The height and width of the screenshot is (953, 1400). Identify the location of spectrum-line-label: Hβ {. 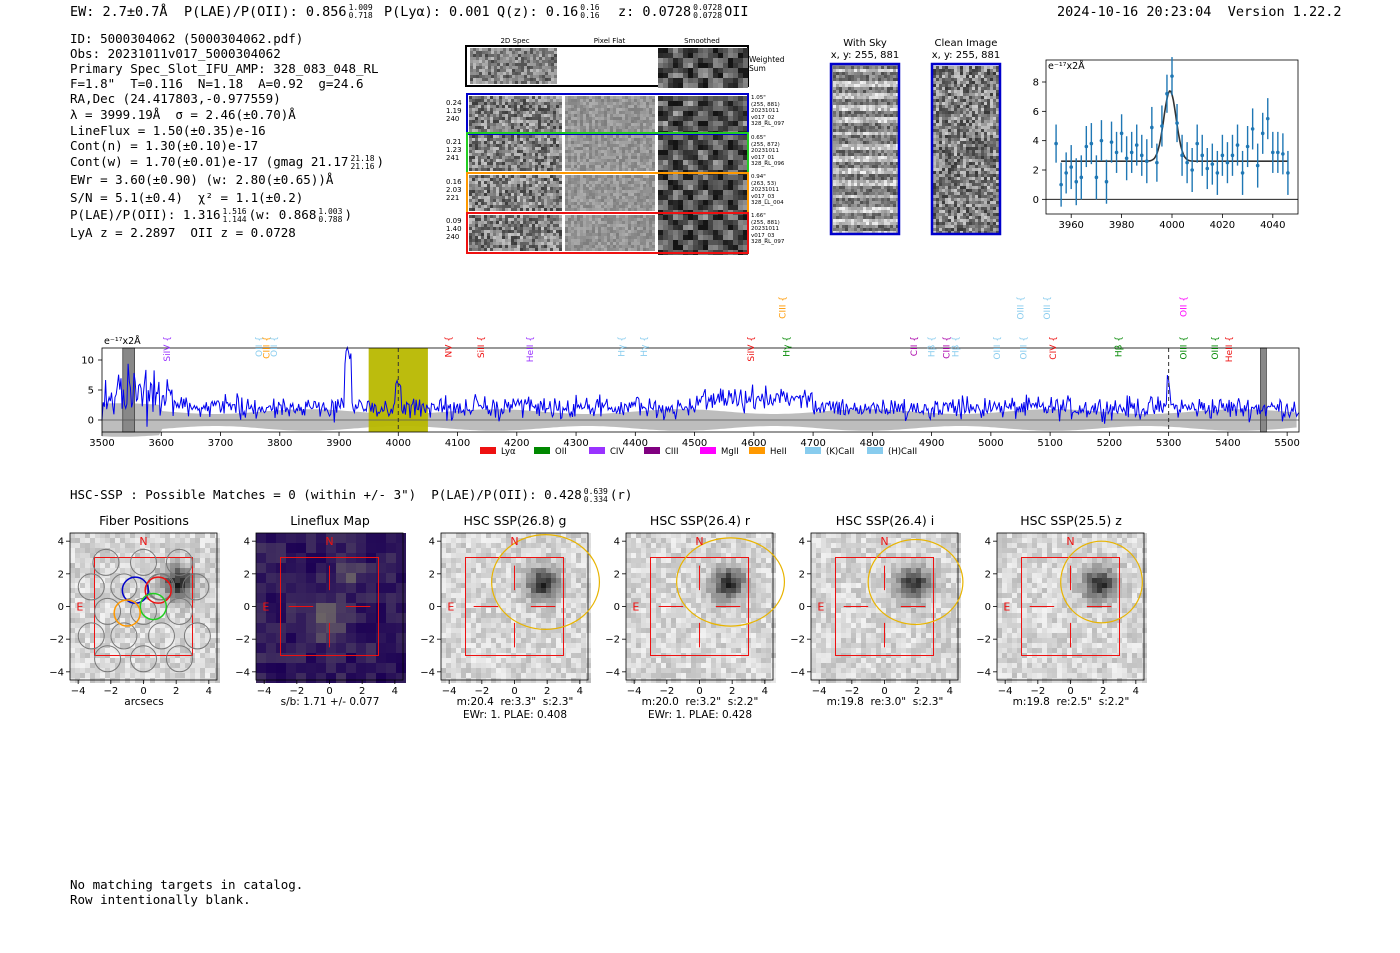
(1119, 346).